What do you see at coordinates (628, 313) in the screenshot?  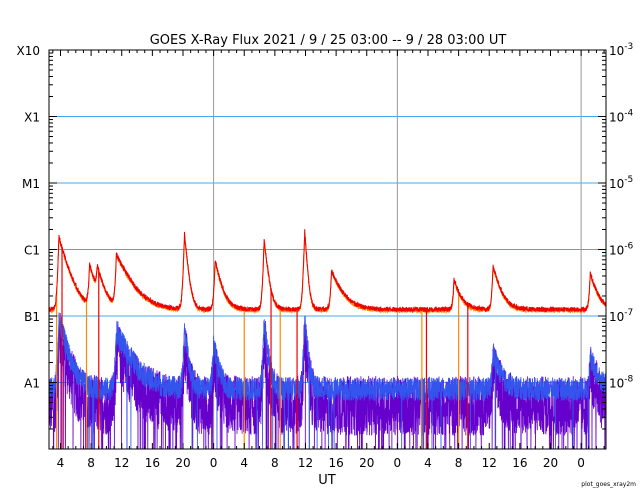 I see `y-right-tick-exponent: -7` at bounding box center [628, 313].